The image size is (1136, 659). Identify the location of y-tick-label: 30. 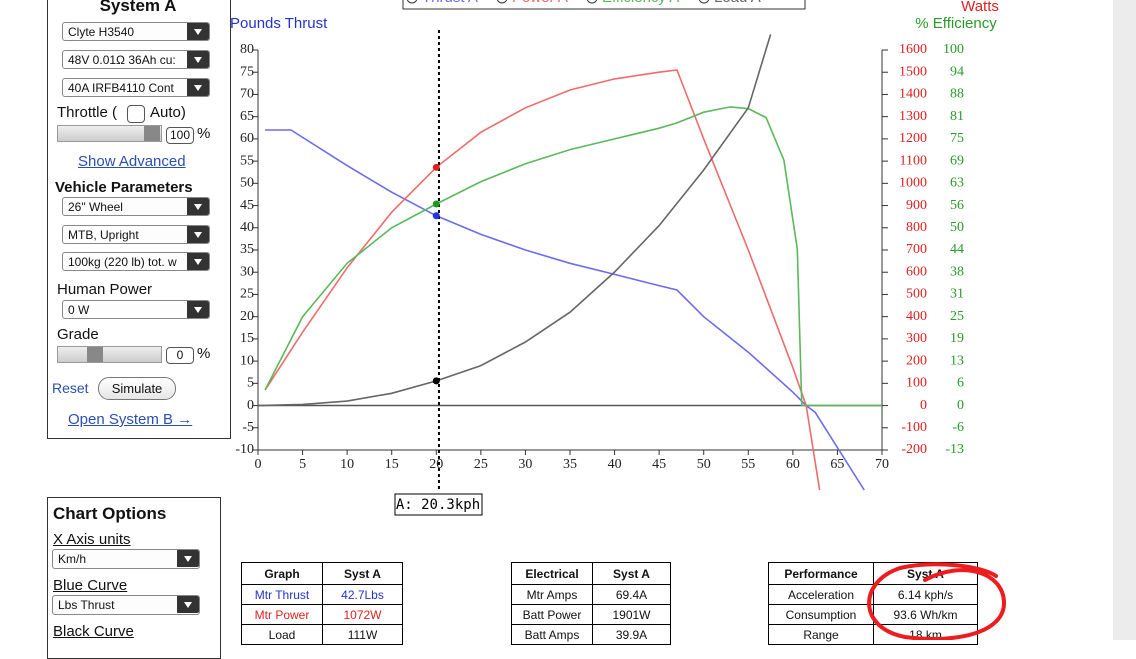
(247, 271).